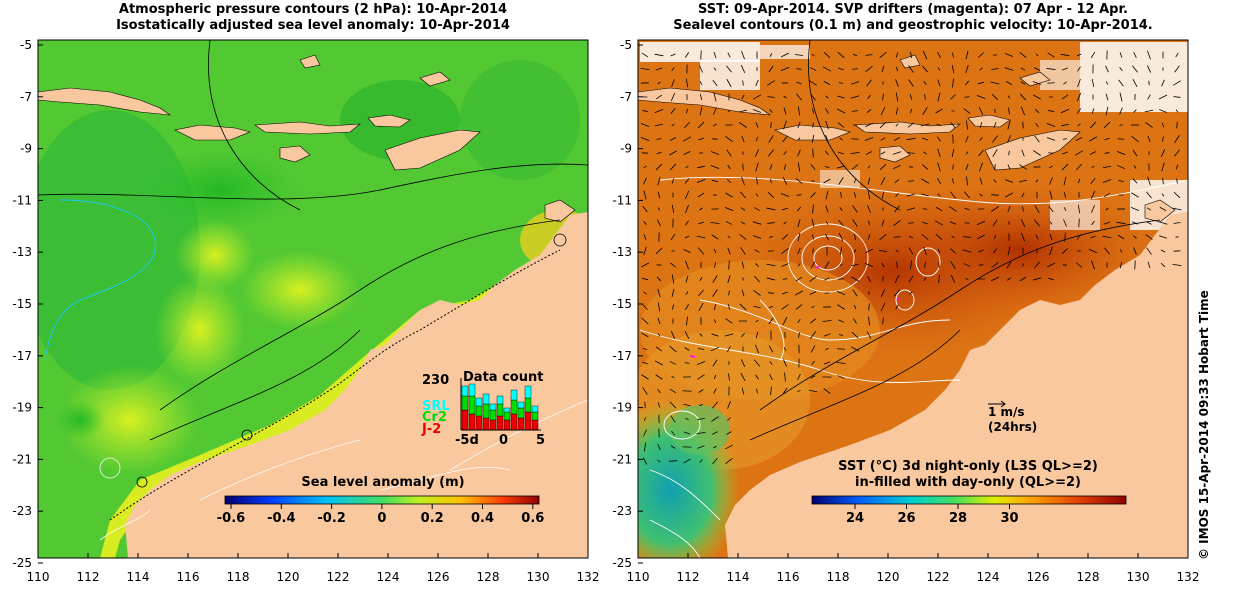 The image size is (1250, 590). Describe the element at coordinates (500, 407) in the screenshot. I see `data-count-bars` at that location.